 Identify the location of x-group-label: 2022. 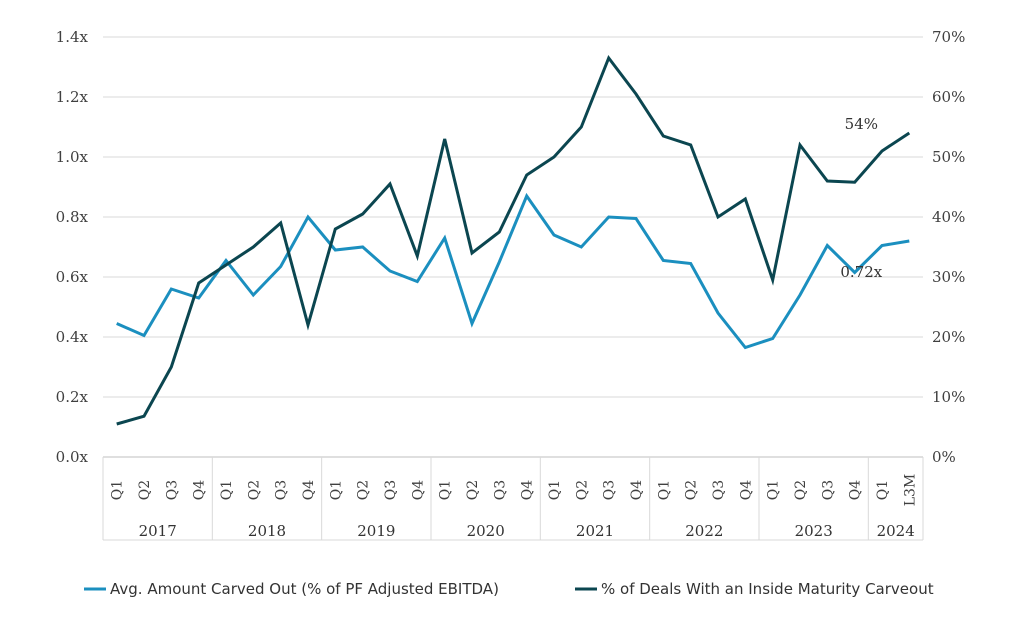
(704, 531).